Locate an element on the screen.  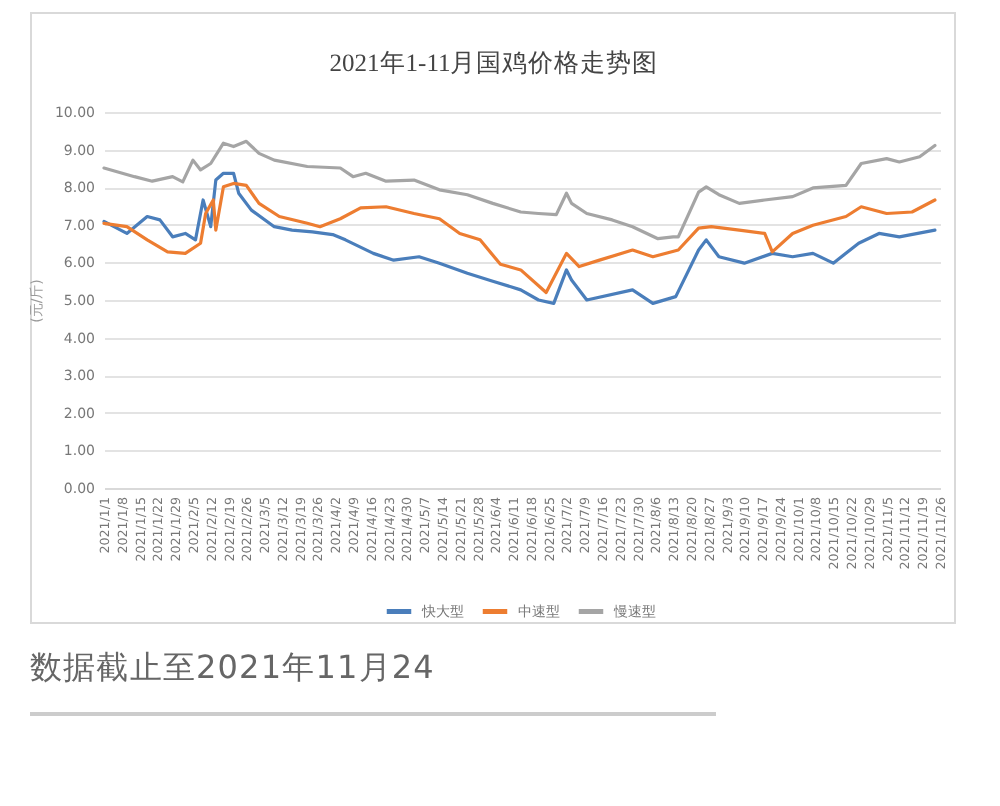
text: 数据截止至2021年11月24 is located at coordinates (232, 668).